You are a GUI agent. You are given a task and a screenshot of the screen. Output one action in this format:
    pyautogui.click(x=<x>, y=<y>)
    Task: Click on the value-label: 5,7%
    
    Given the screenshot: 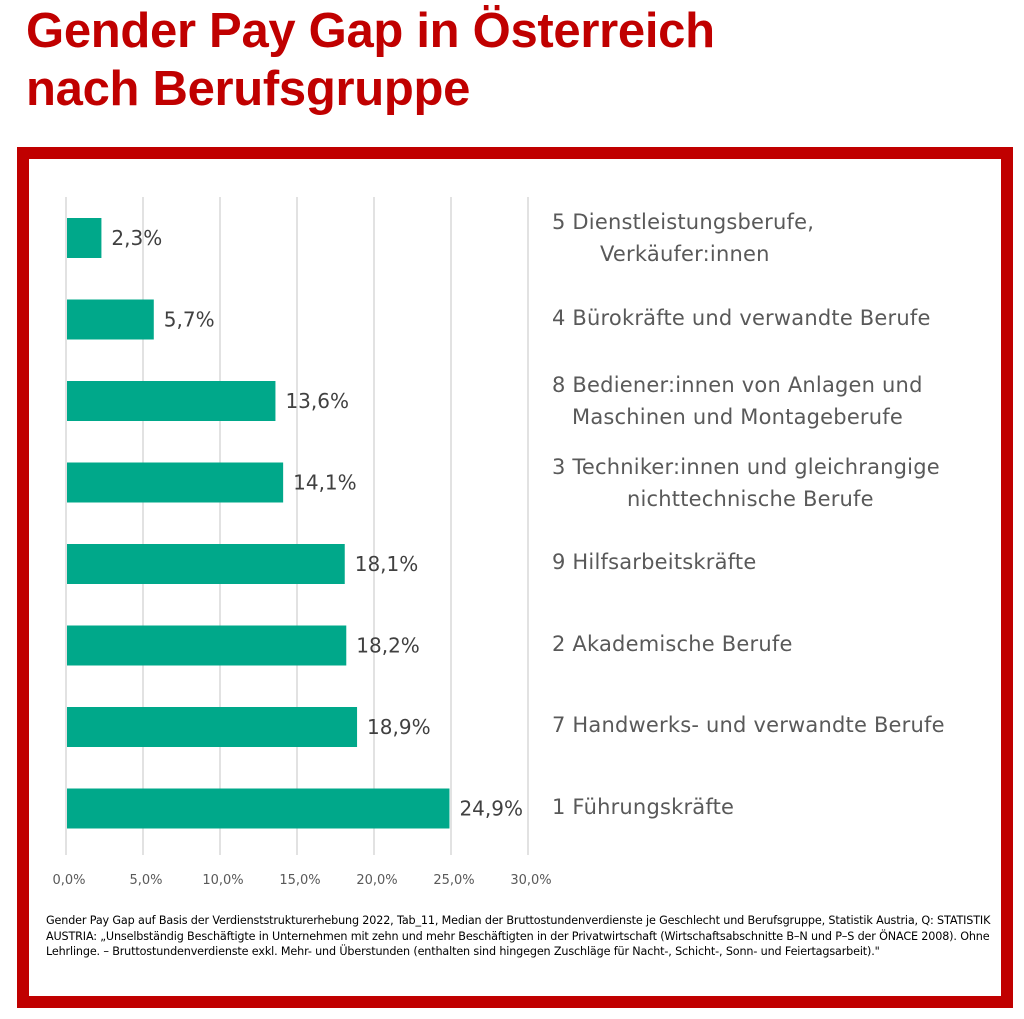 What is the action you would take?
    pyautogui.click(x=189, y=320)
    